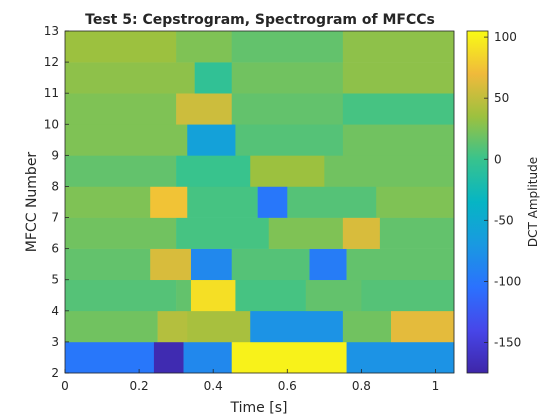 Image resolution: width=560 pixels, height=420 pixels. I want to click on colorbar-tick-label: 0, so click(498, 159).